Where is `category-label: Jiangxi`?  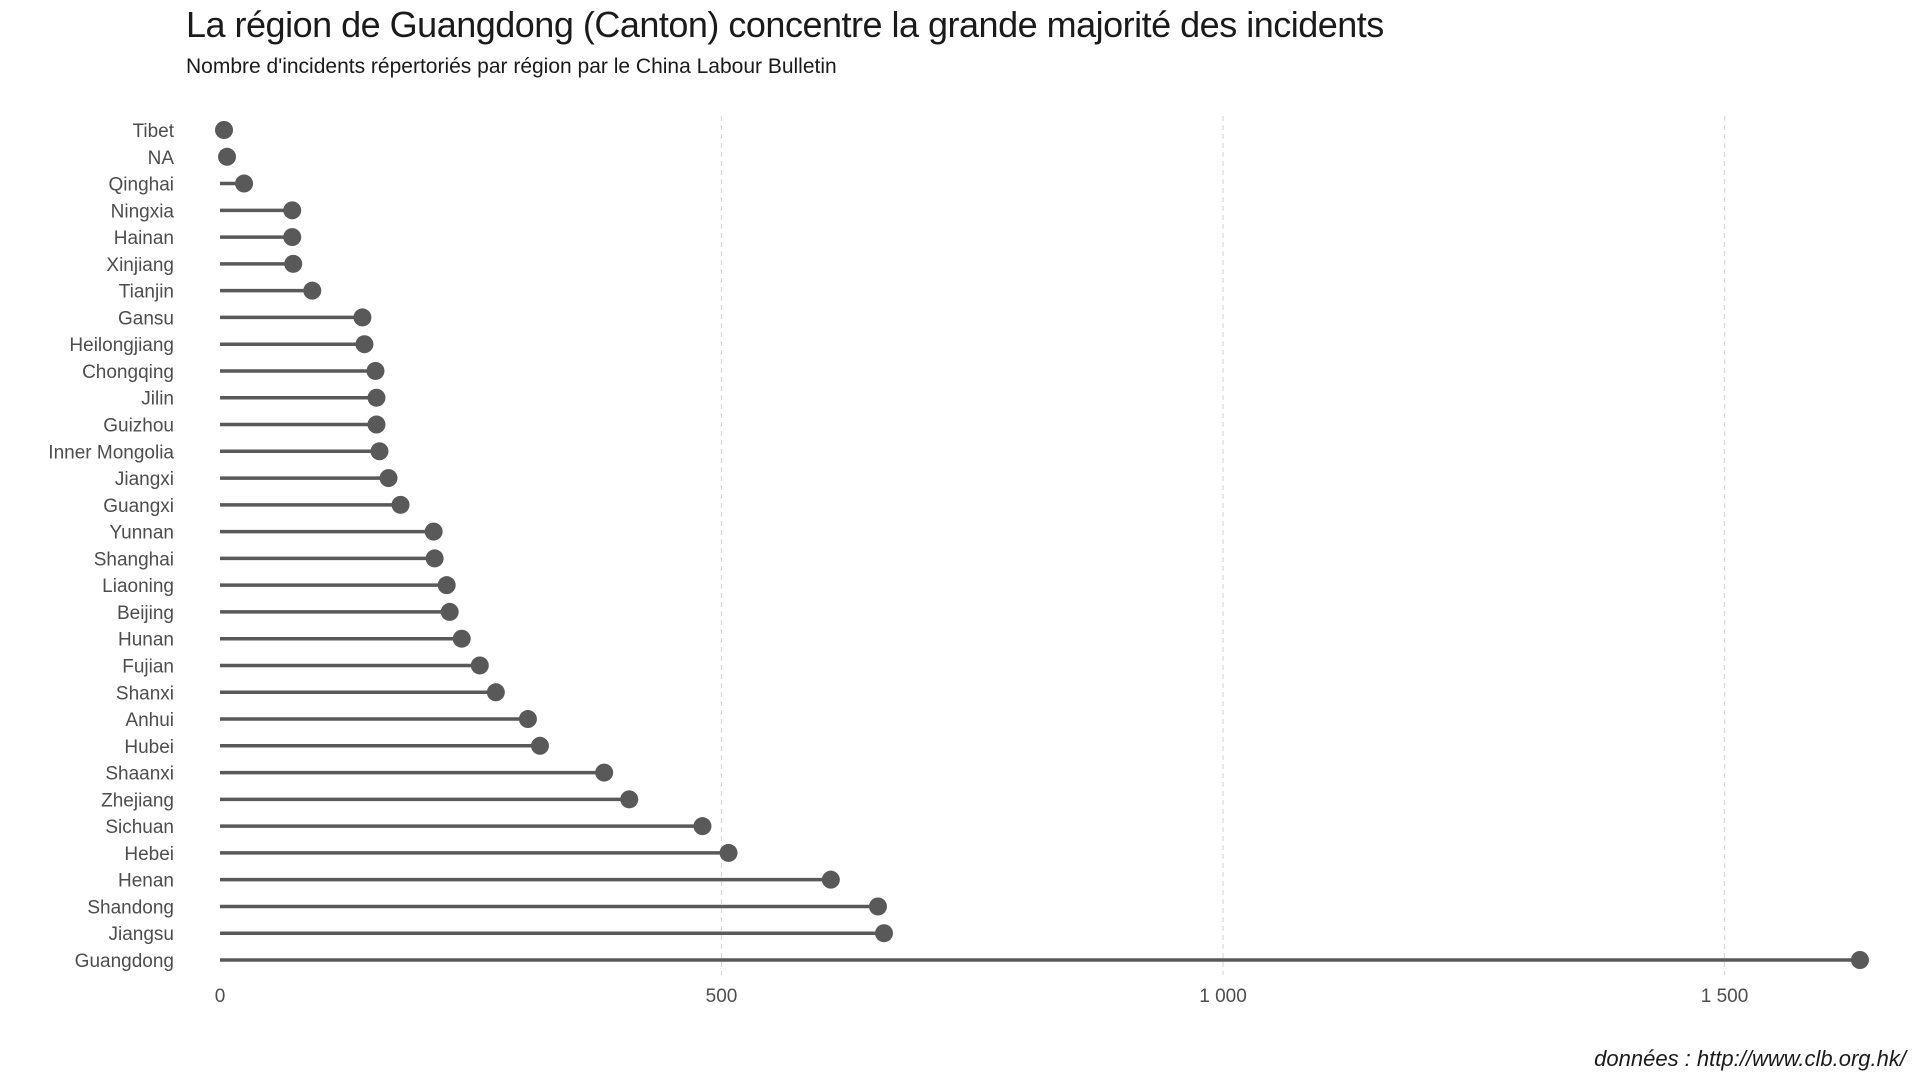
category-label: Jiangxi is located at coordinates (144, 479).